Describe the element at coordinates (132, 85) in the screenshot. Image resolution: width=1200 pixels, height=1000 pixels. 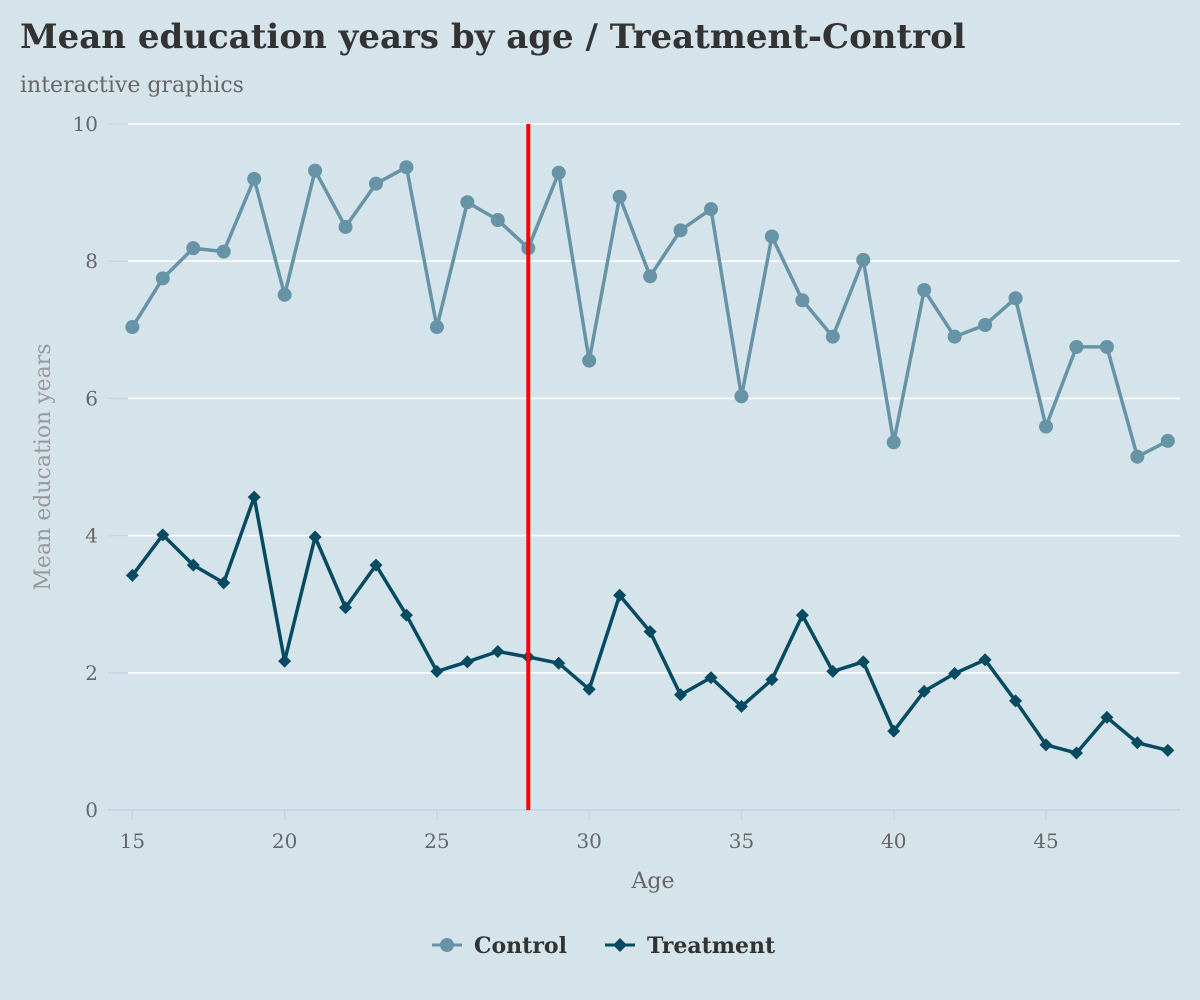
I see `chart-subtitle: interactive graphics` at that location.